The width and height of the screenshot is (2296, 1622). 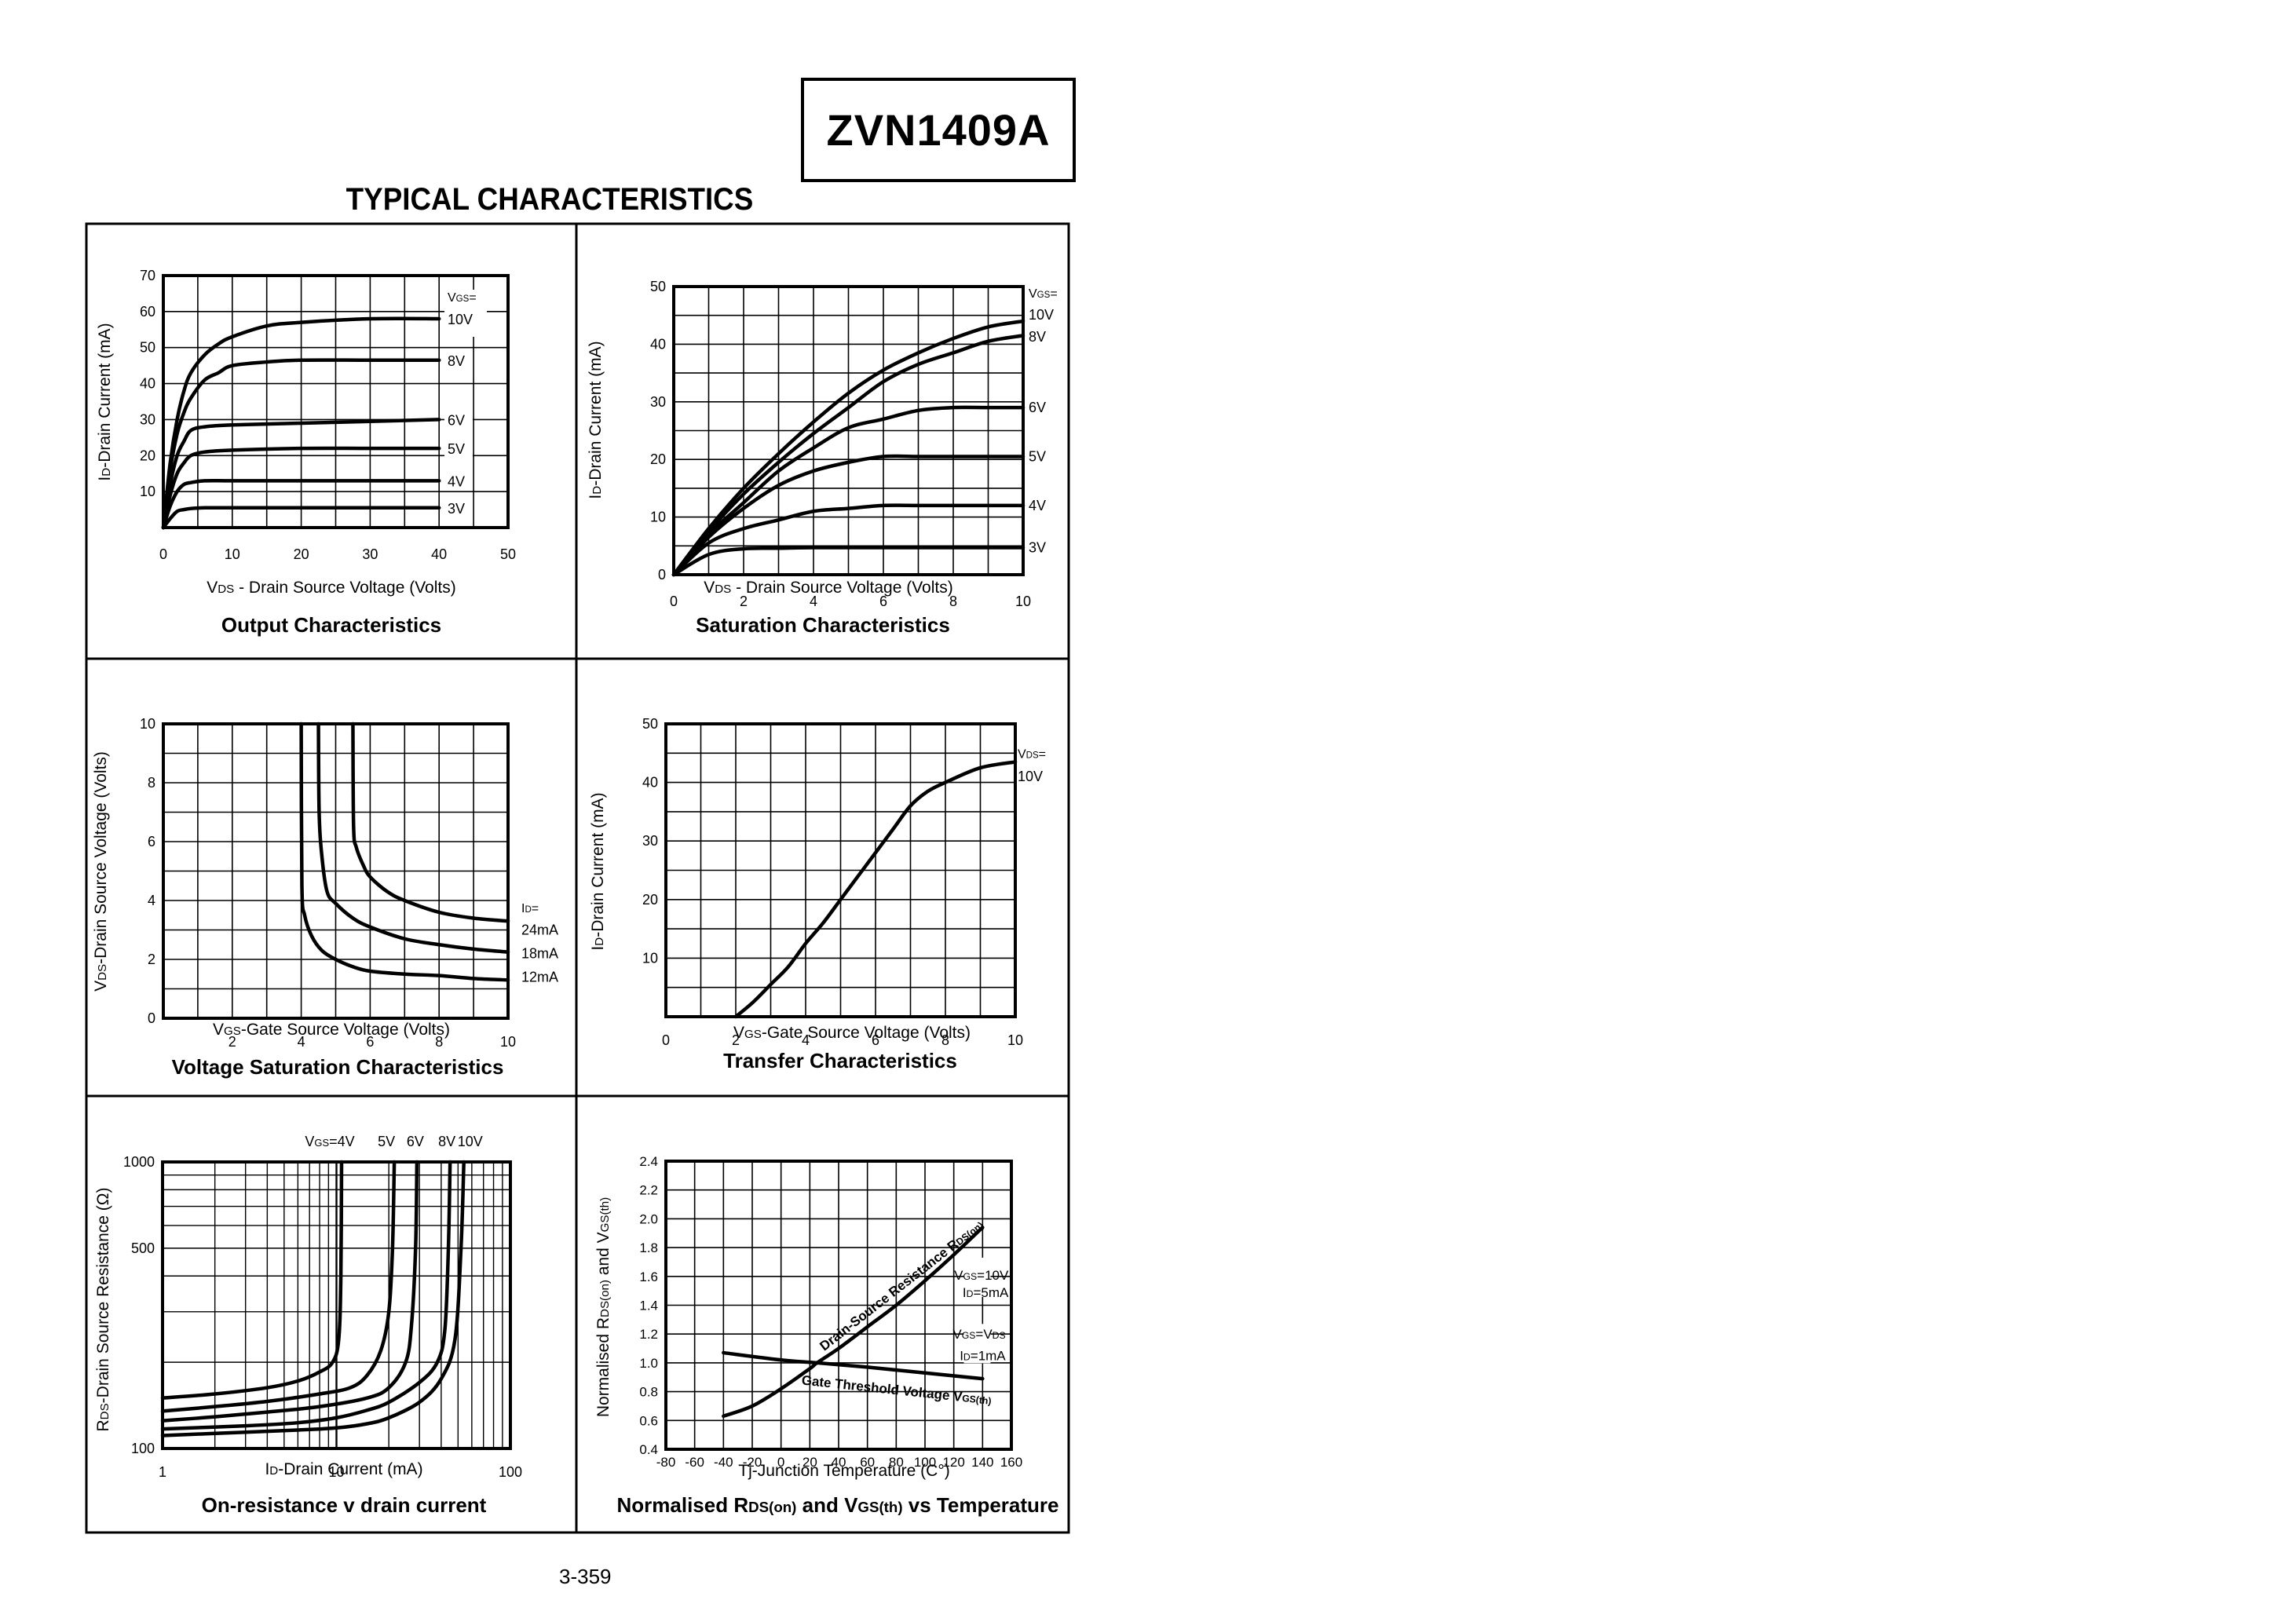 I want to click on svg-text: 0.8, so click(x=649, y=1392).